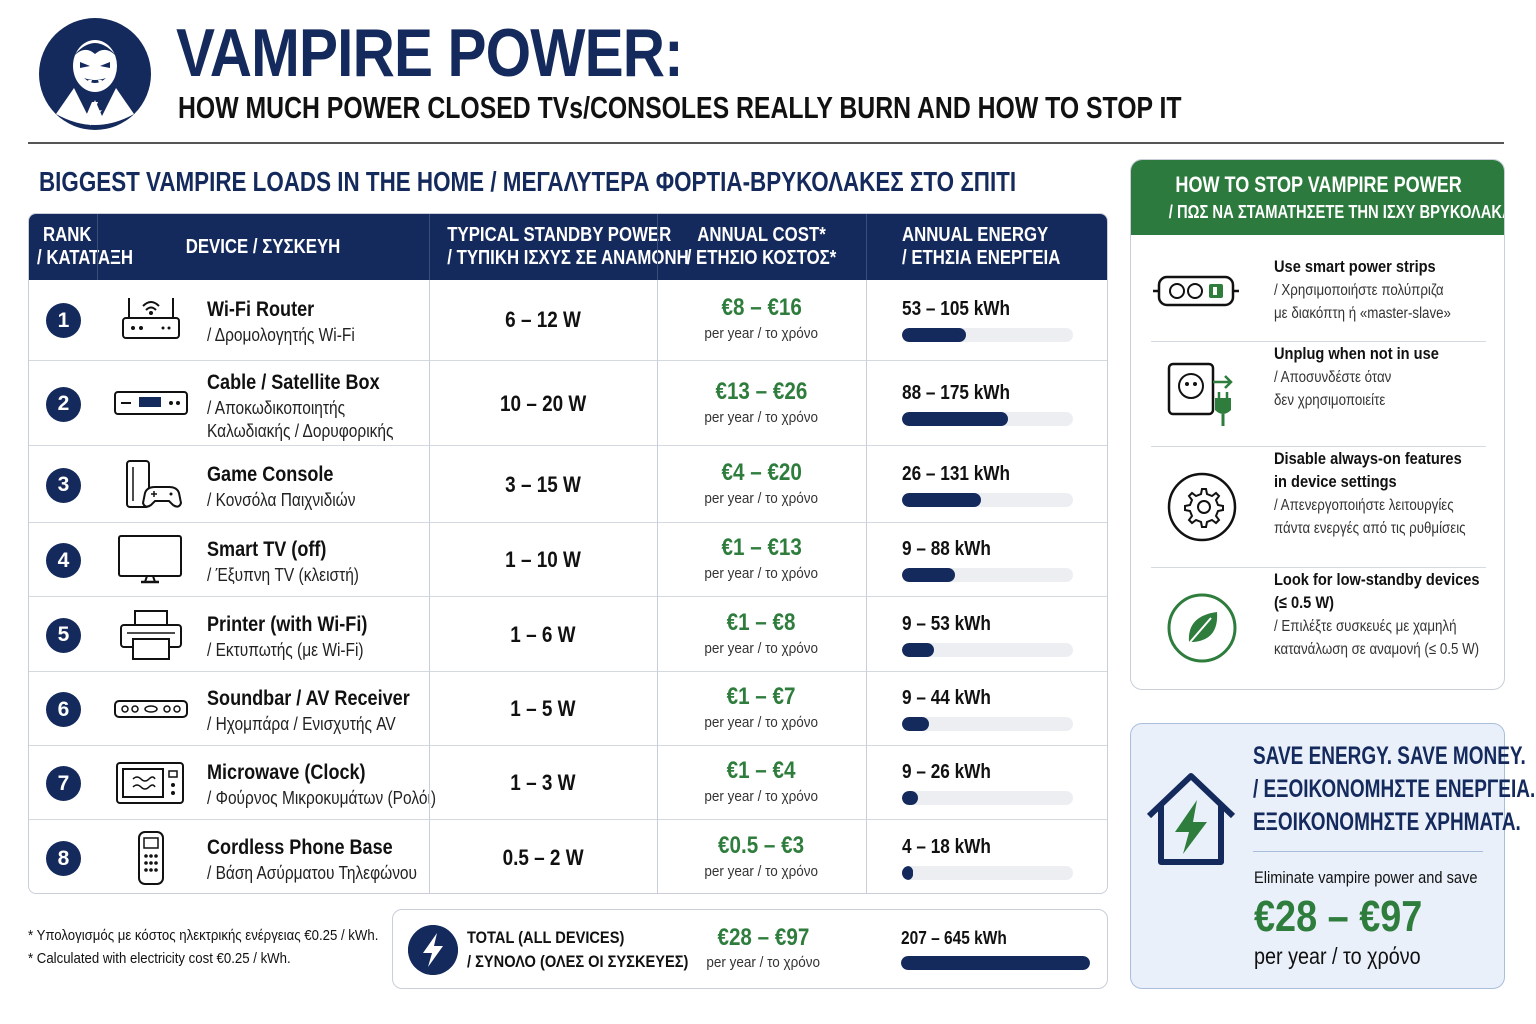 The image size is (1536, 1024). Describe the element at coordinates (433, 950) in the screenshot. I see `bolt-icon` at that location.